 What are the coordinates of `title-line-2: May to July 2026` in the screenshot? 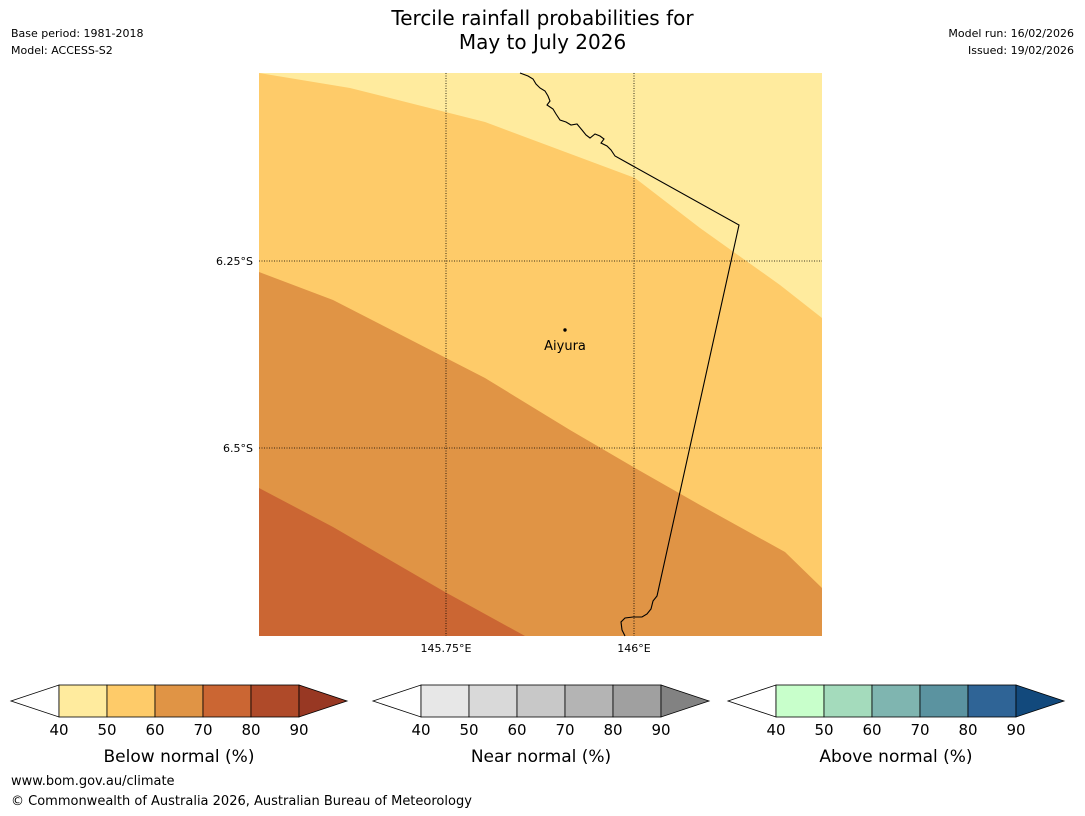 It's located at (542, 42).